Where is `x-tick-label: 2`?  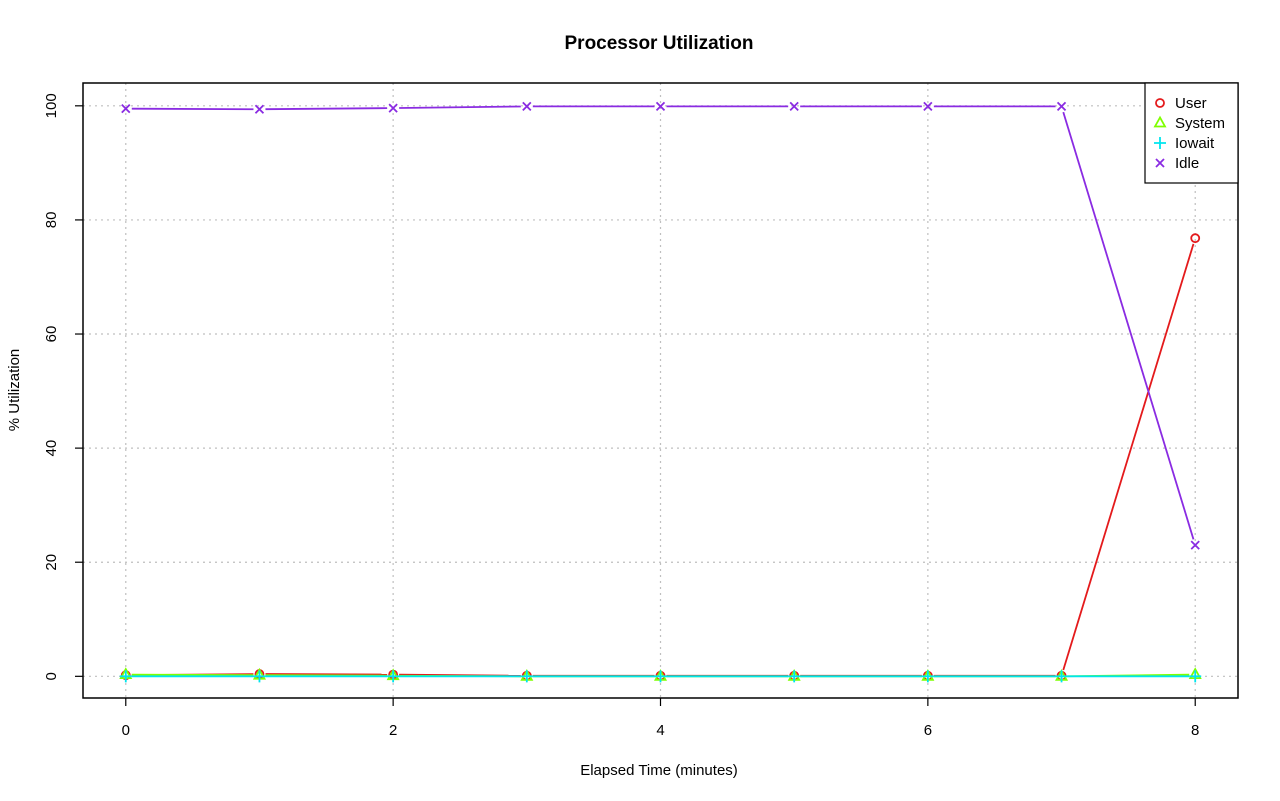 x-tick-label: 2 is located at coordinates (393, 730).